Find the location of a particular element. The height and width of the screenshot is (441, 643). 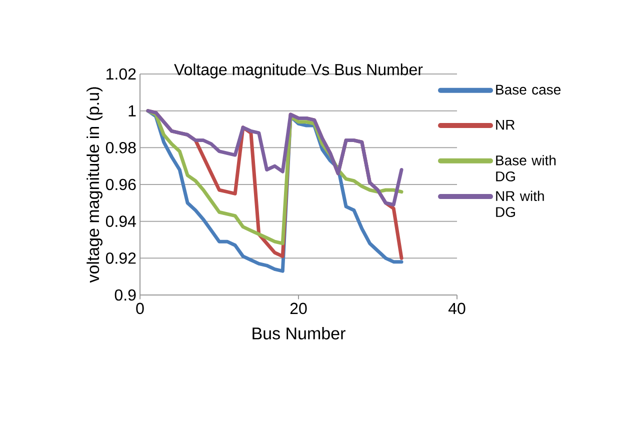

legend-label: NR with DG is located at coordinates (520, 204).